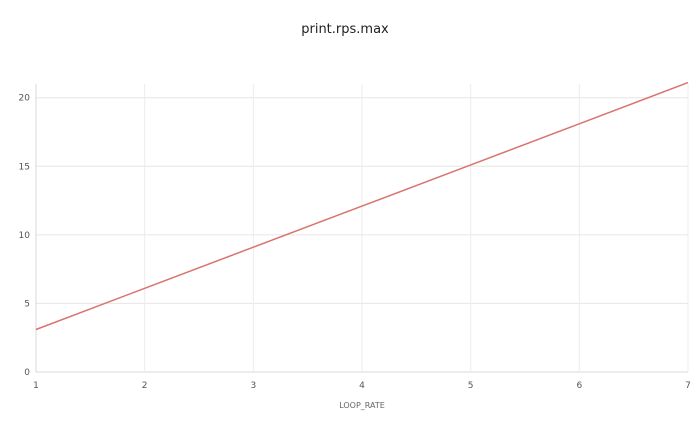  Describe the element at coordinates (362, 405) in the screenshot. I see `x-axis-label: LOOP_RATE` at that location.